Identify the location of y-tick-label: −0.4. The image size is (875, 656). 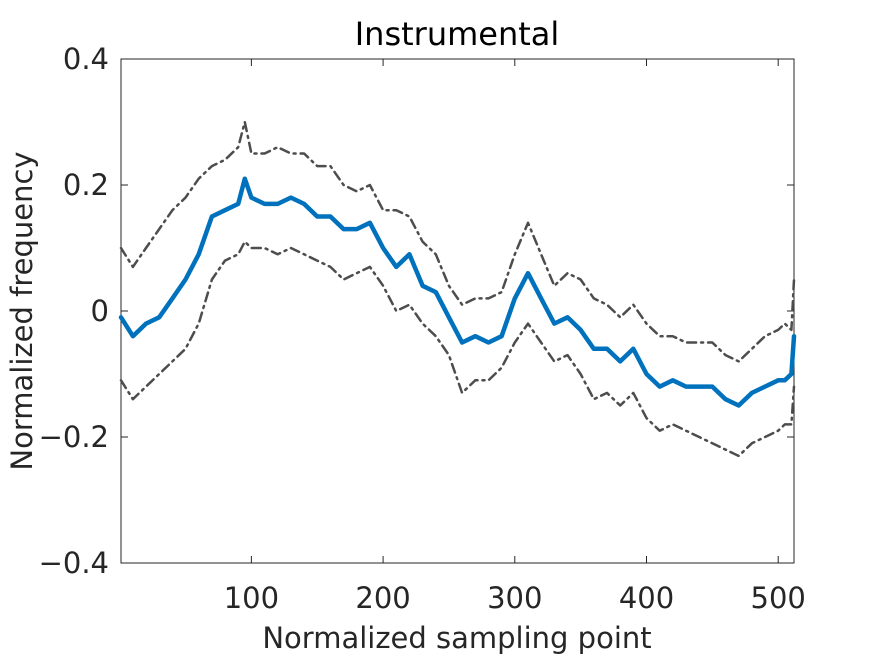
(74, 563).